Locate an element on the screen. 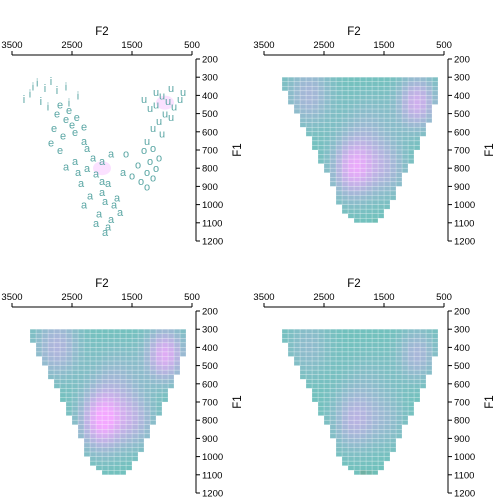  y-tick-label: 200 is located at coordinates (210, 312).